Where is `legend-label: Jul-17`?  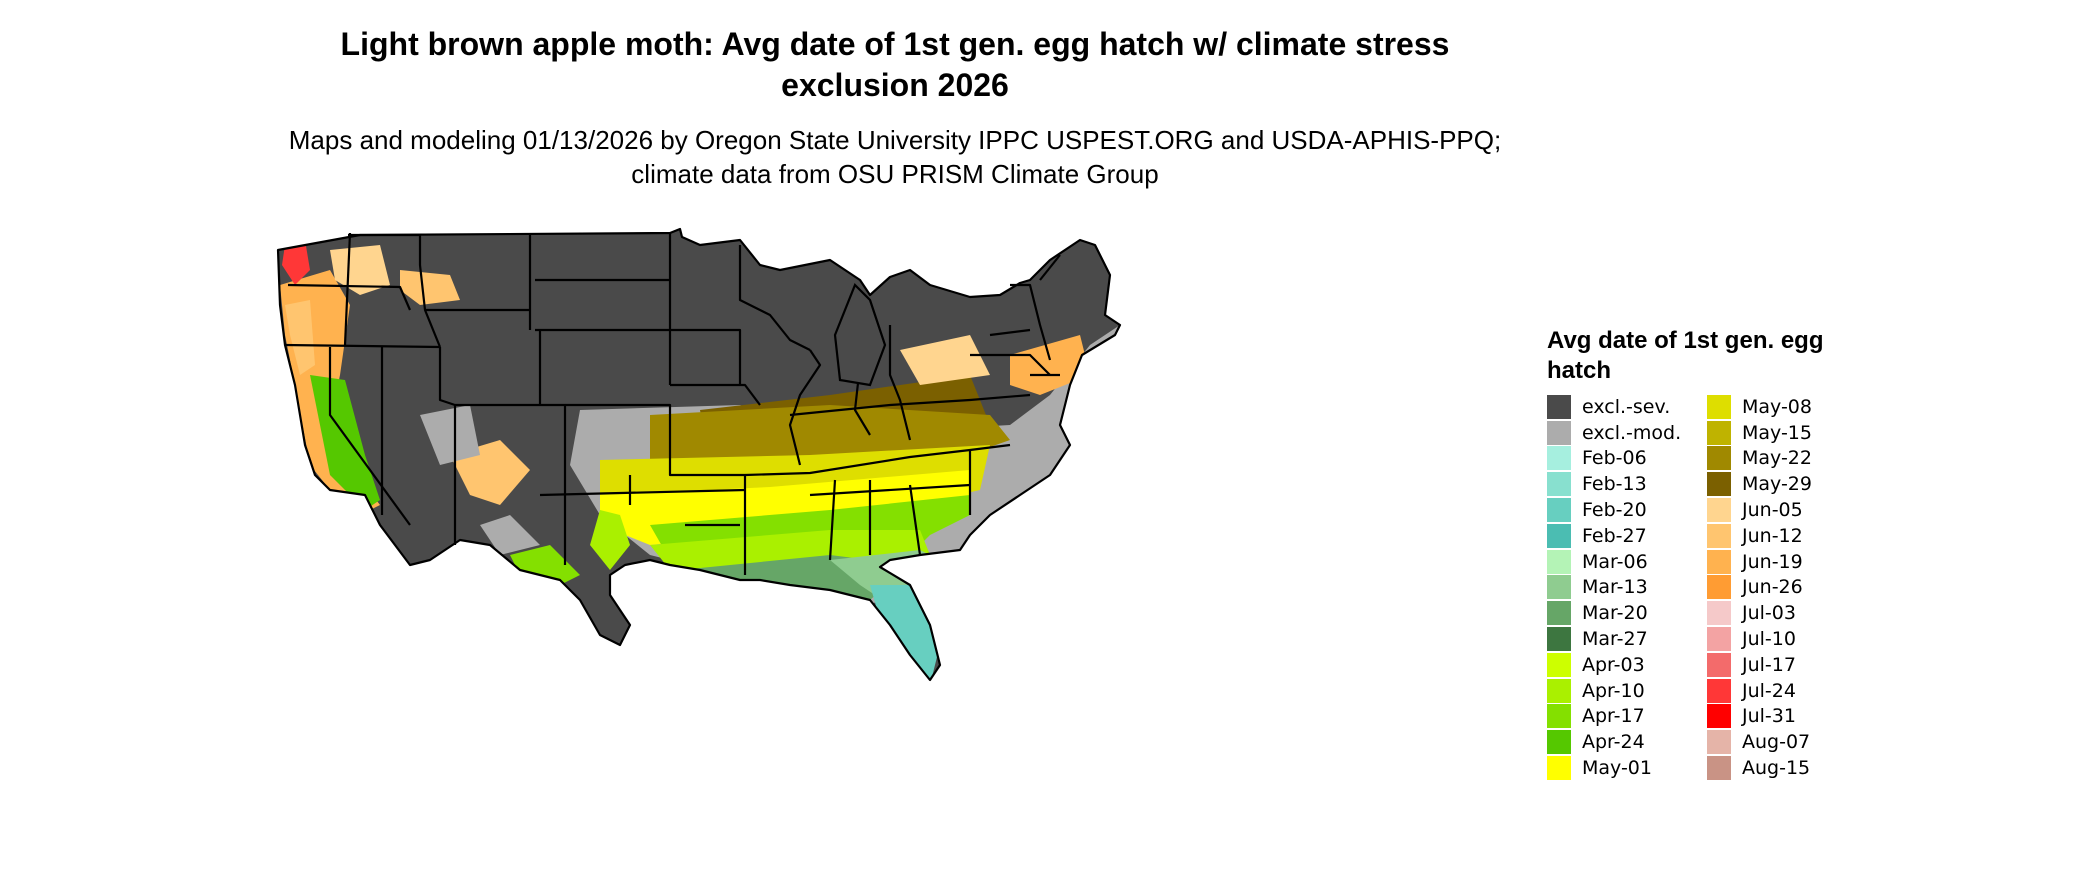 legend-label: Jul-17 is located at coordinates (1769, 664).